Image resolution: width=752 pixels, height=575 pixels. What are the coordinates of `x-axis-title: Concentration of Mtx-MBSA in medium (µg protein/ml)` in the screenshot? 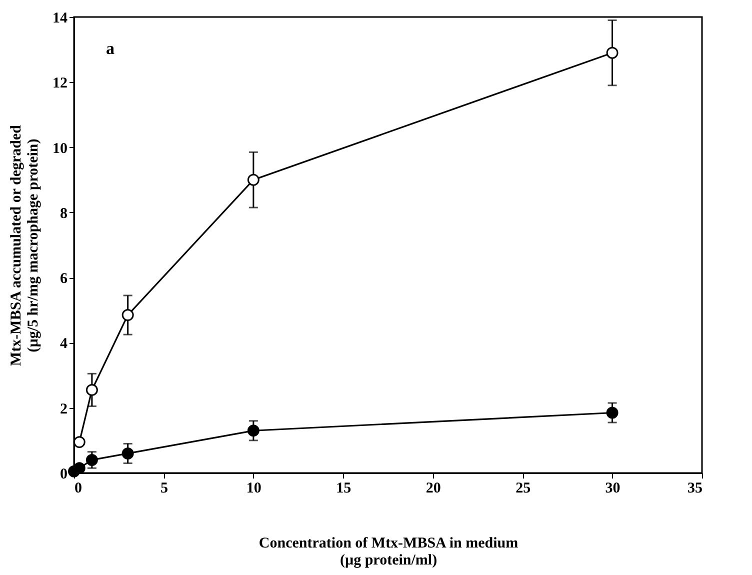 It's located at (388, 552).